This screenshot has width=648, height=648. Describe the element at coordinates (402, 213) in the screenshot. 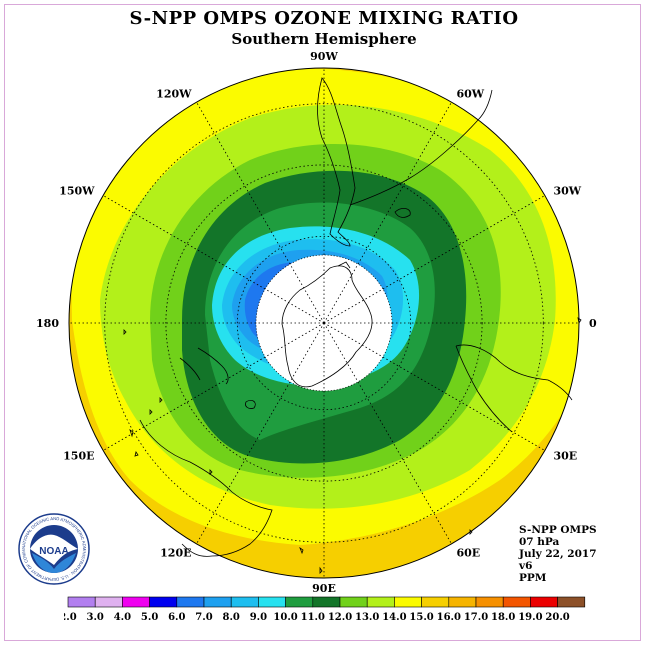

I see `falkland-islands` at that location.